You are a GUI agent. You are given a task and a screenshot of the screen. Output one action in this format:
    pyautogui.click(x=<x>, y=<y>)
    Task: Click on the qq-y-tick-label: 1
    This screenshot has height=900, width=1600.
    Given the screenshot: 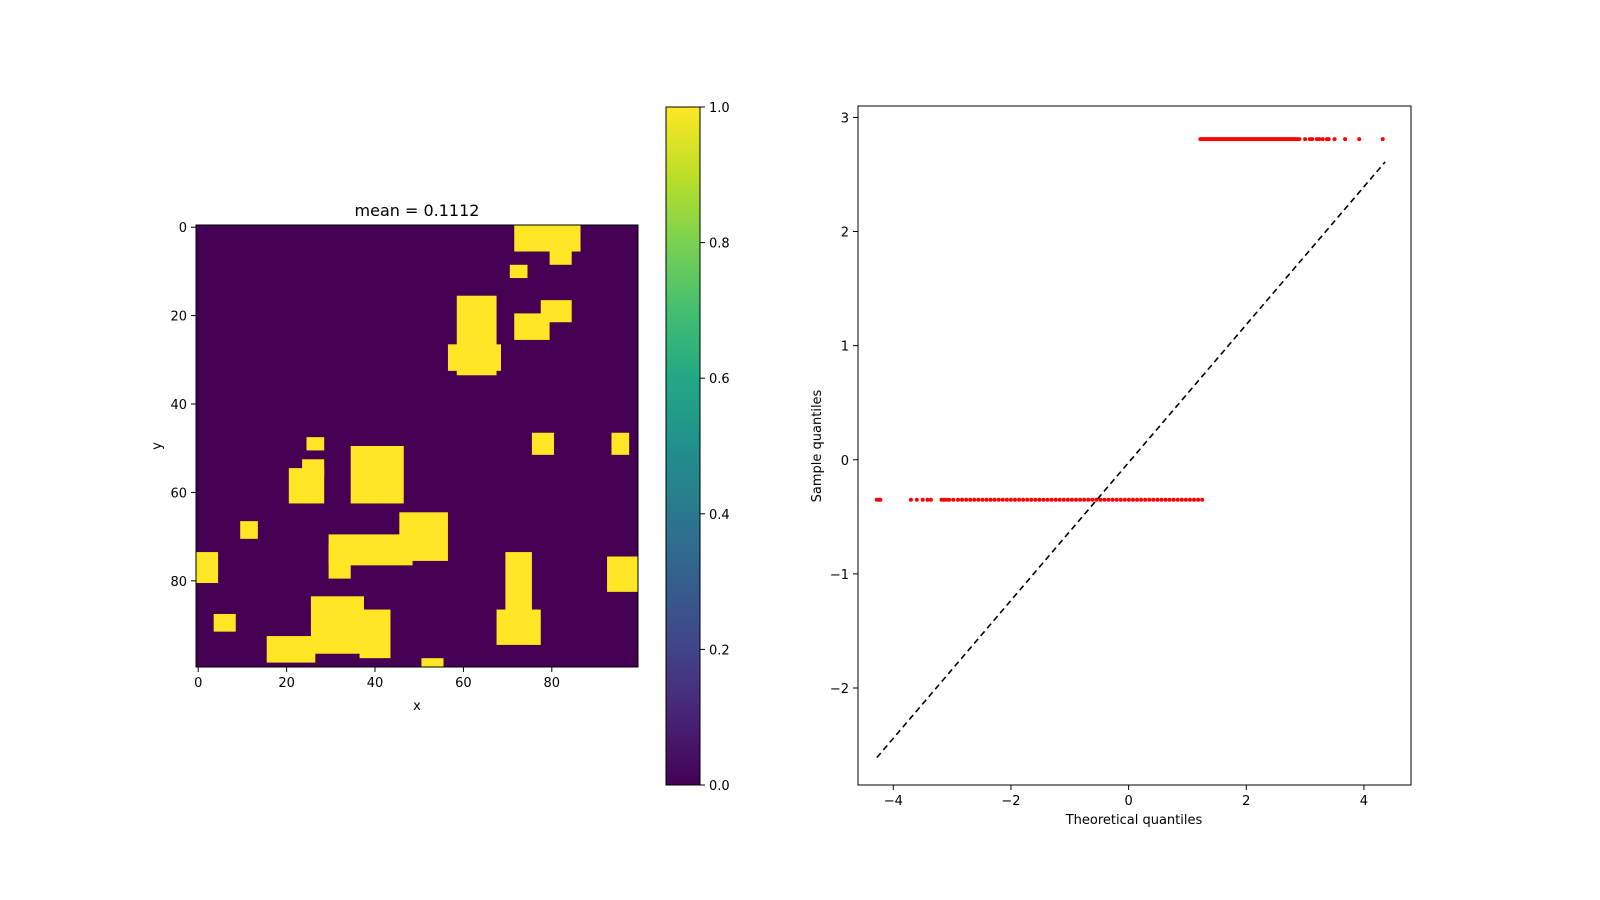 What is the action you would take?
    pyautogui.click(x=845, y=347)
    